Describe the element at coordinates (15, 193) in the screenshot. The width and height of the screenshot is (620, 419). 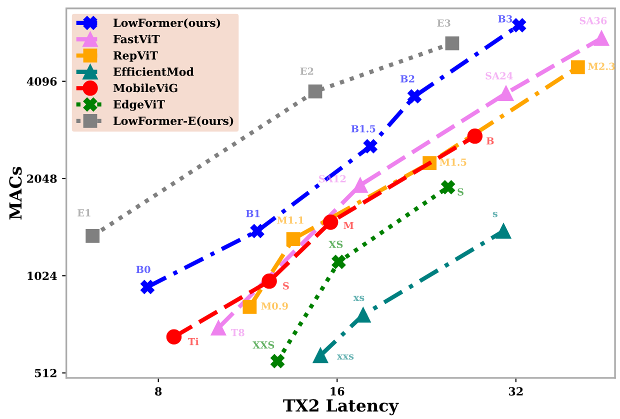
I see `y-axis-title: MACs` at that location.